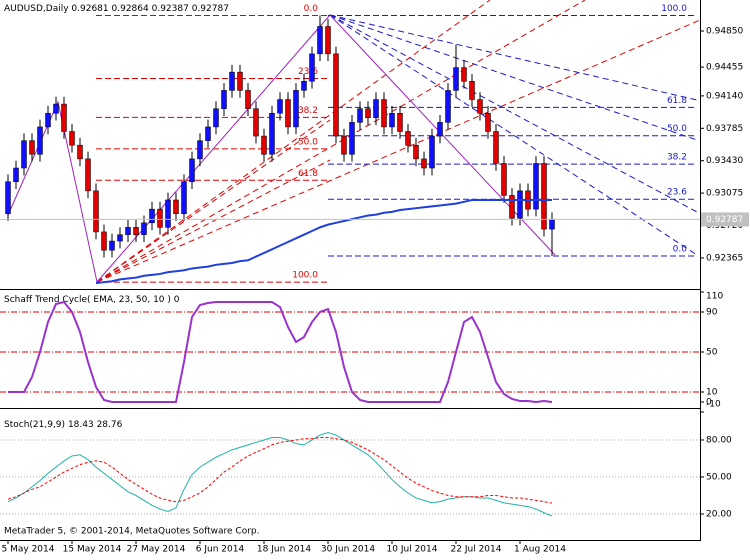  Describe the element at coordinates (280, 470) in the screenshot. I see `series-line` at that location.